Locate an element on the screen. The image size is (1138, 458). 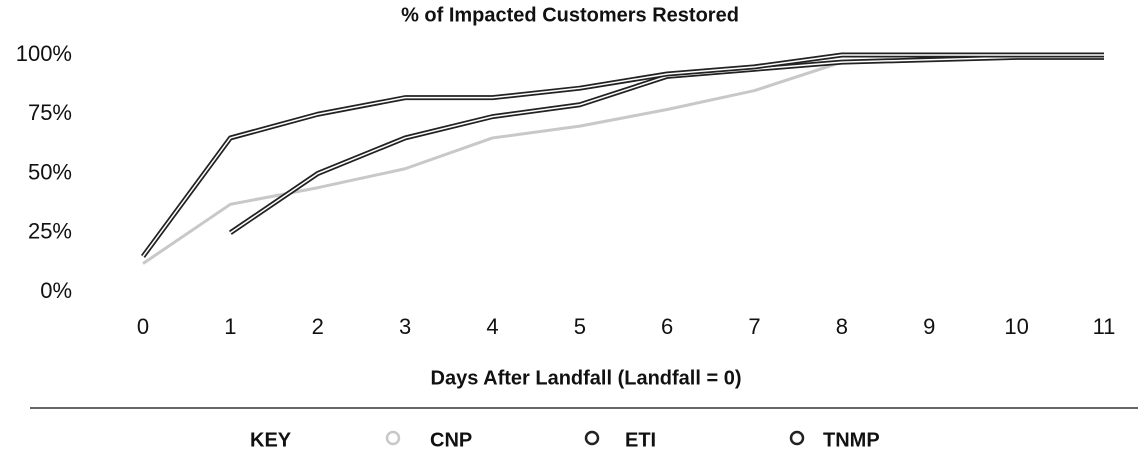
y-tick-label: 100% is located at coordinates (44, 53).